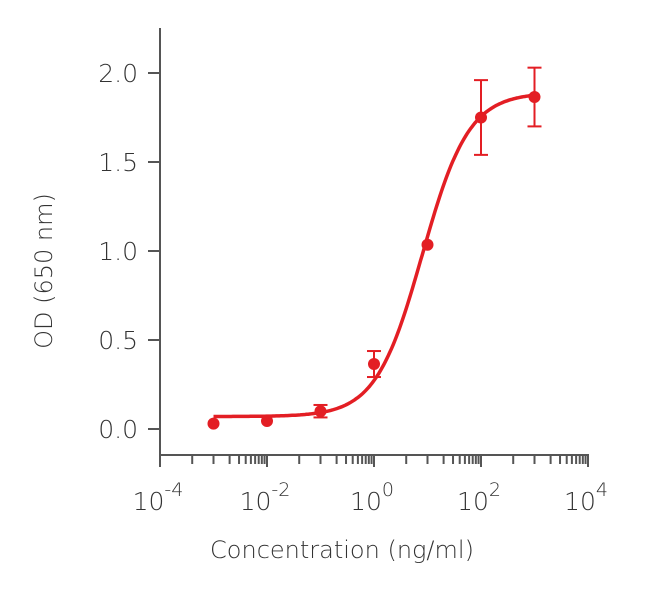  Describe the element at coordinates (265, 497) in the screenshot. I see `x-tick-label: 10⁻²` at that location.